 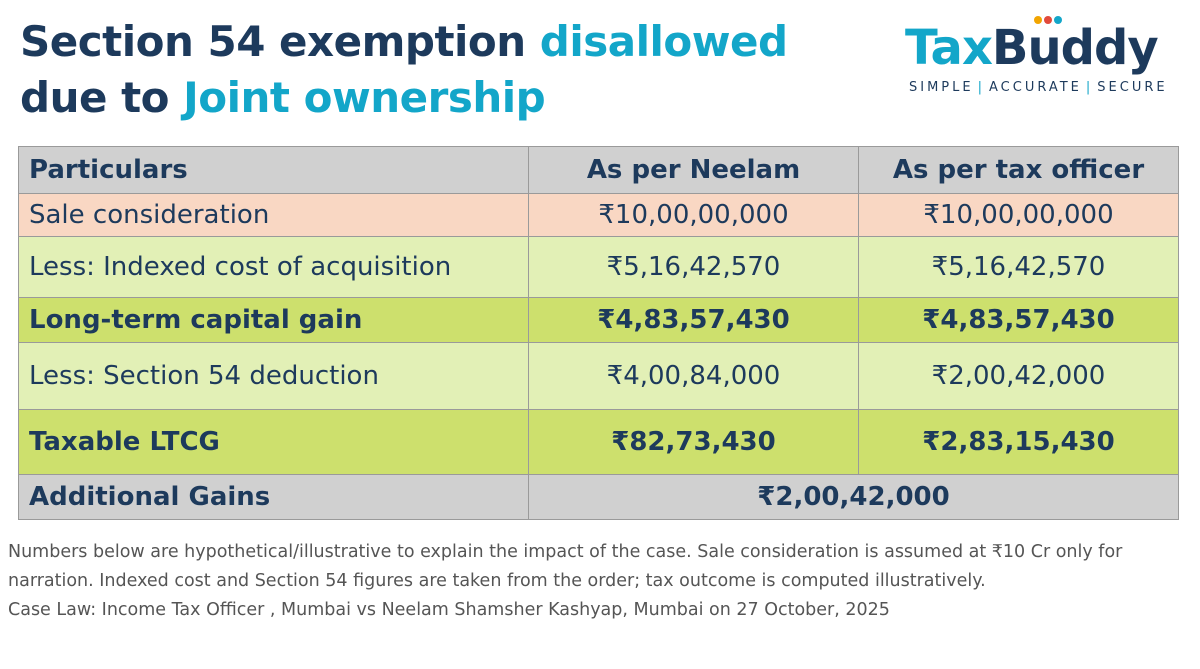 What do you see at coordinates (273, 215) in the screenshot?
I see `row-label: Sale consideration` at bounding box center [273, 215].